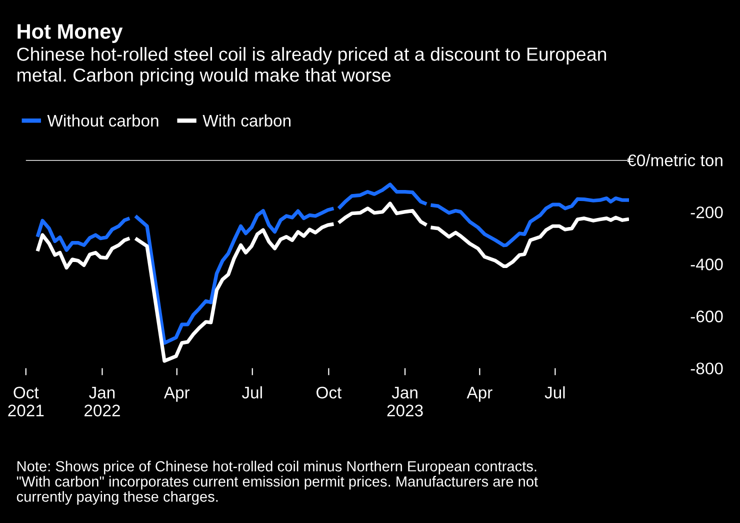  I want to click on y-tick-label: €0/metric ton, so click(674, 160).